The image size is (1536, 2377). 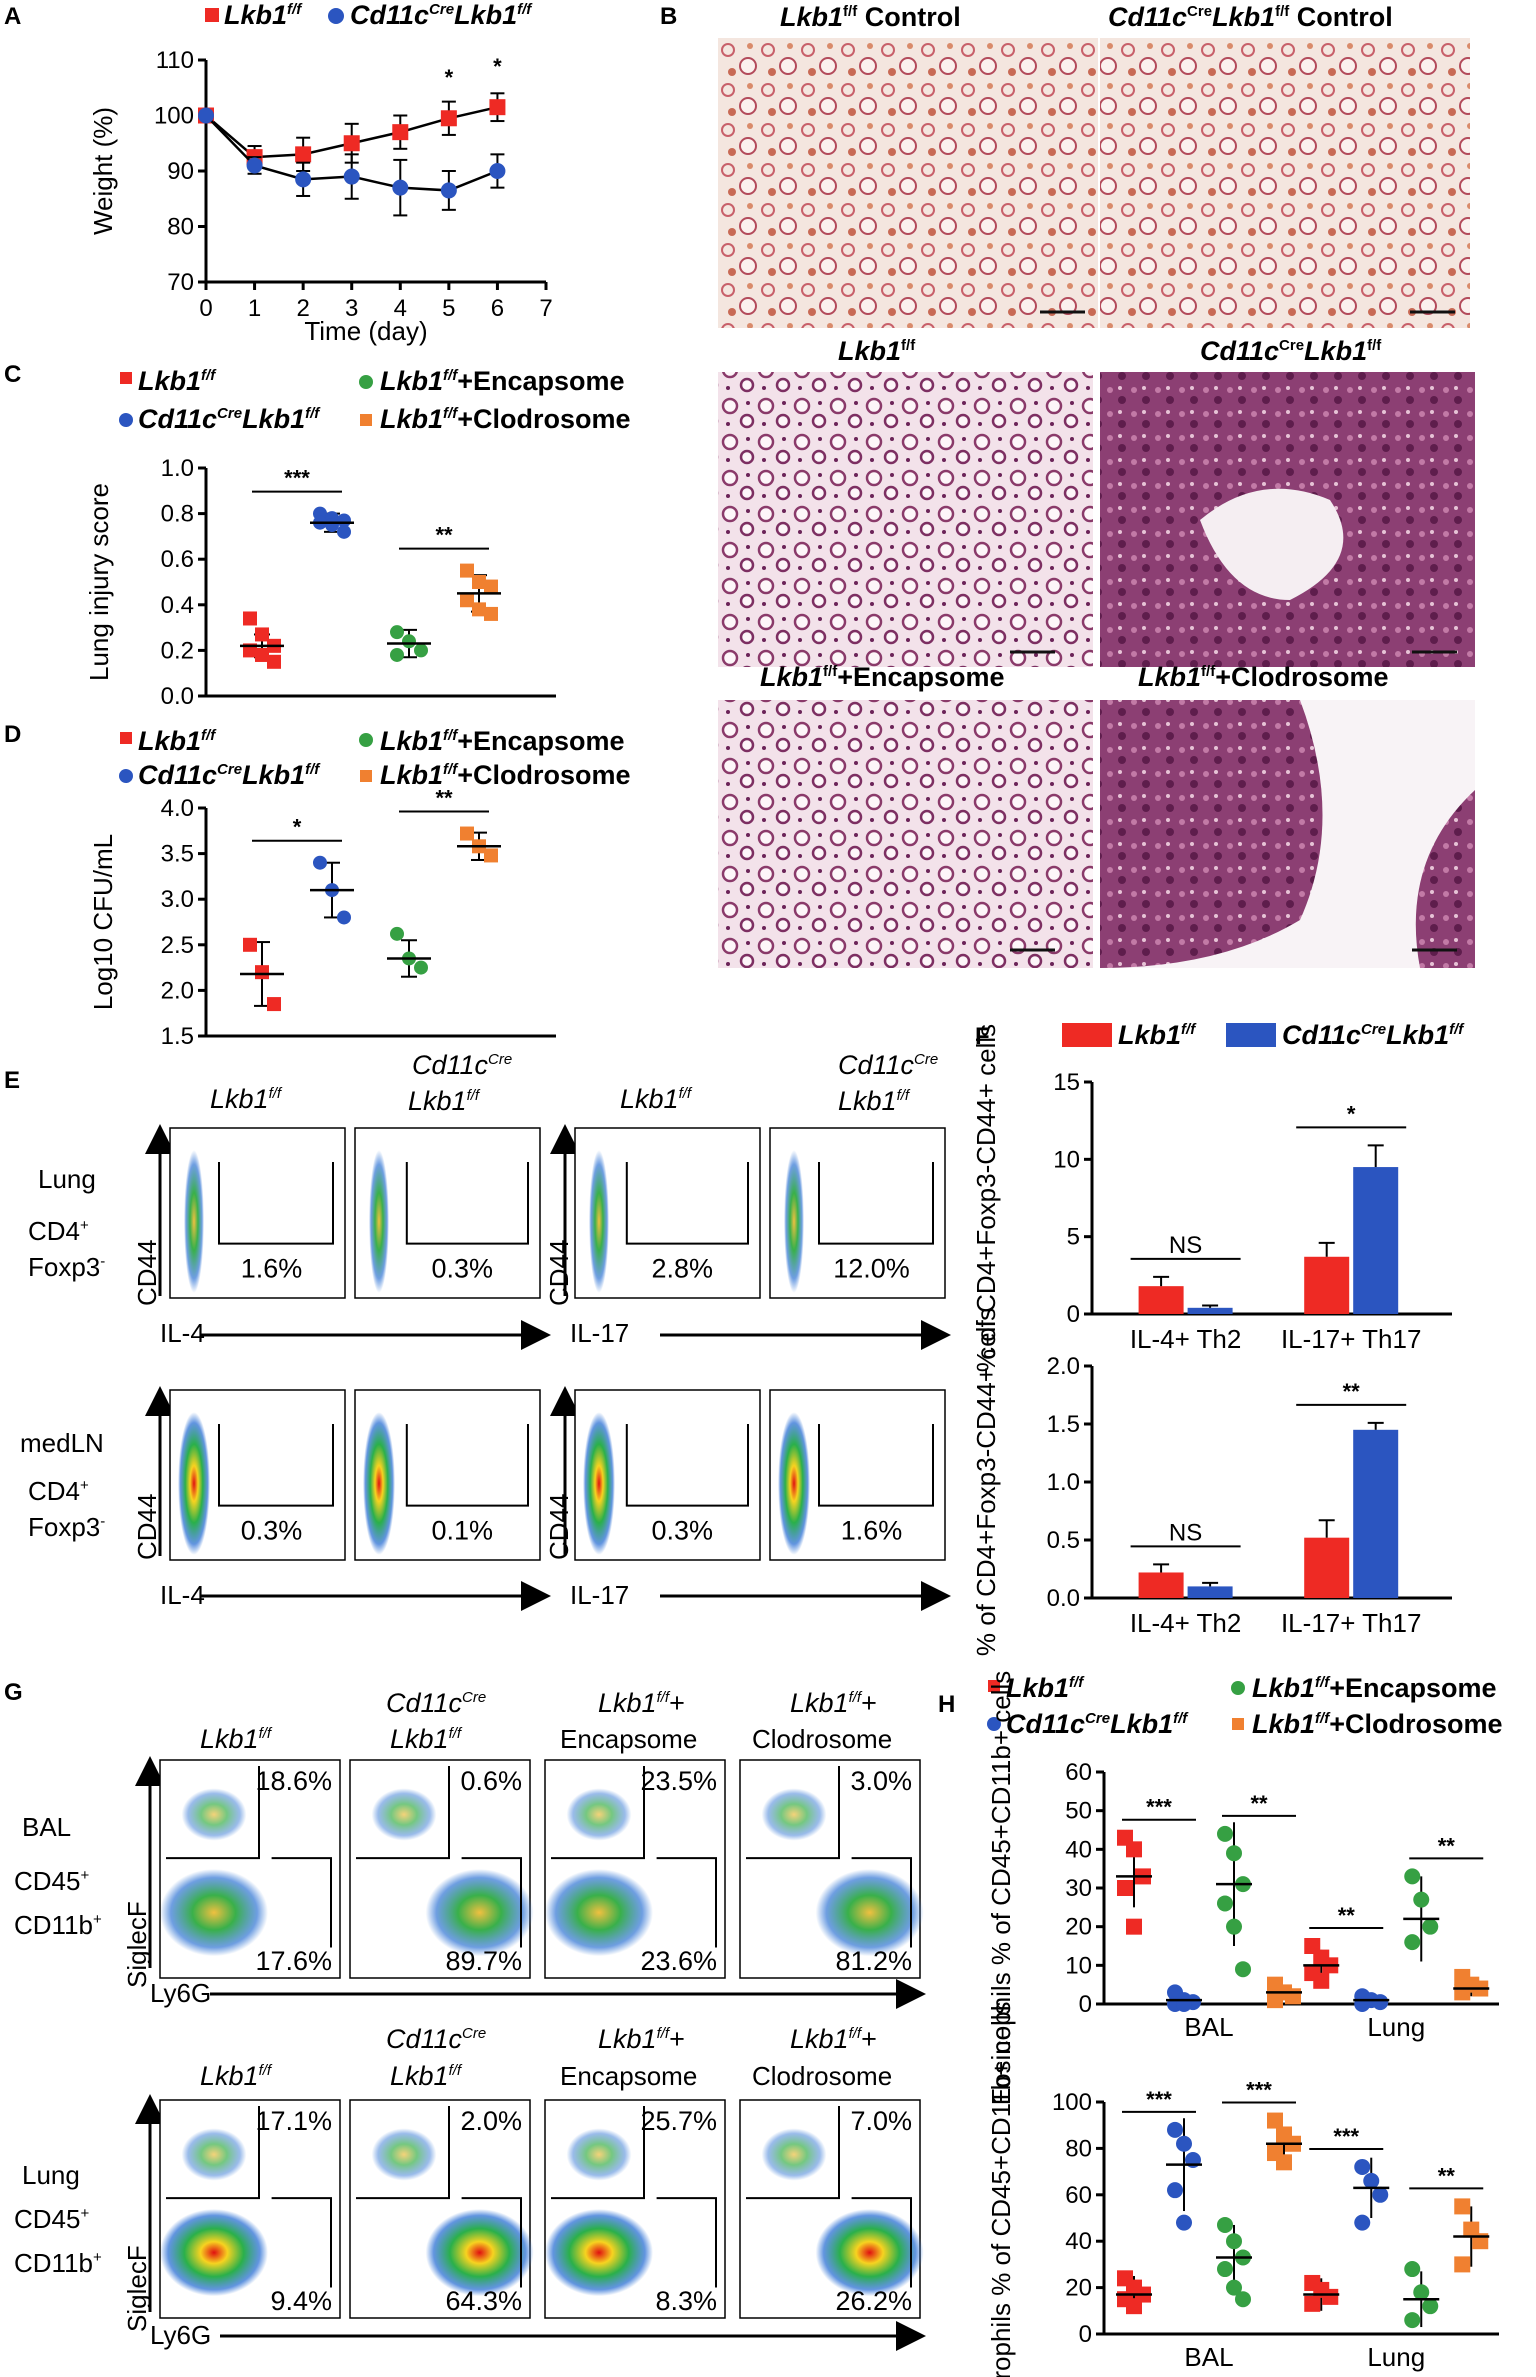 What do you see at coordinates (871, 1269) in the screenshot?
I see `gate-percentage: 12.0%` at bounding box center [871, 1269].